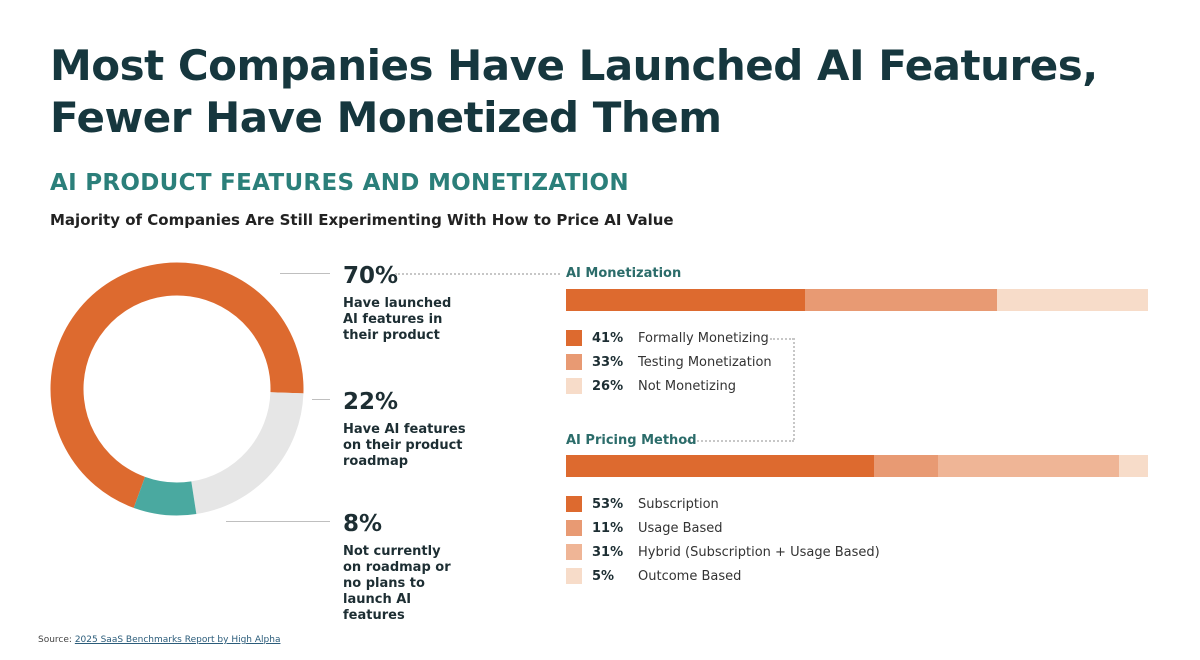 The width and height of the screenshot is (1200, 660). Describe the element at coordinates (680, 528) in the screenshot. I see `pricing-legend-label: Usage Based` at that location.